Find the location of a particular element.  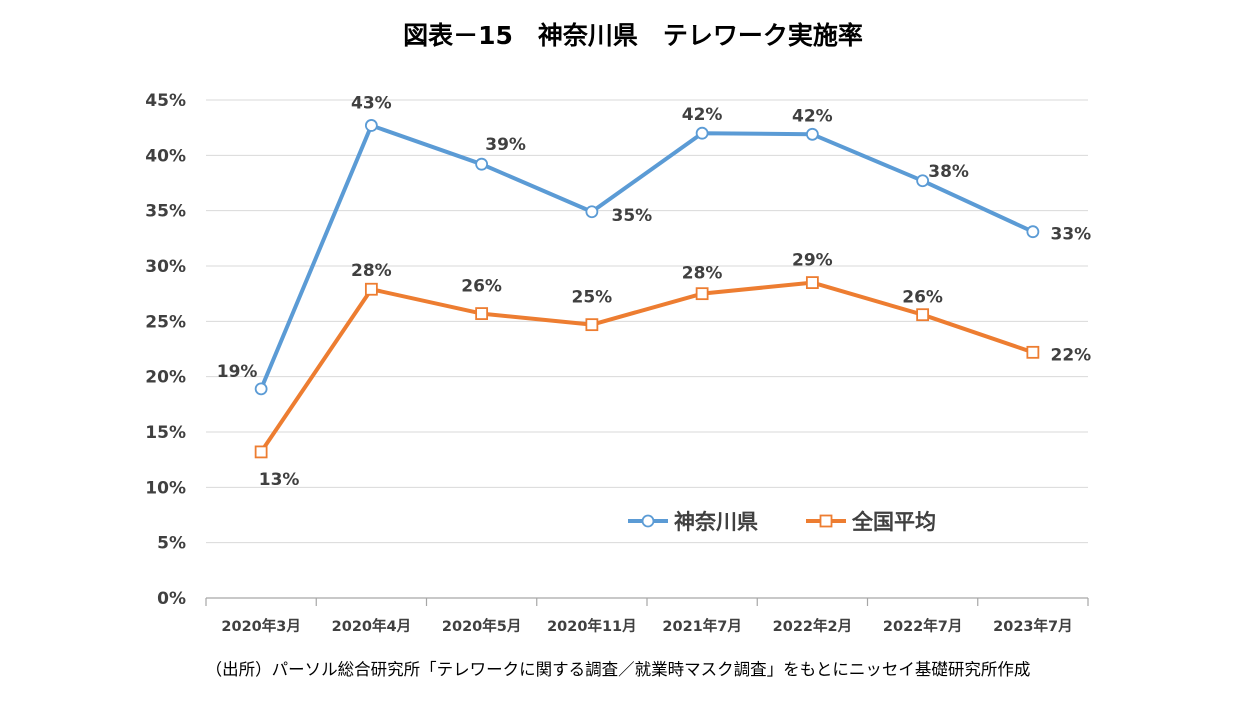

x-tick-label: 2020年4月 is located at coordinates (371, 626).